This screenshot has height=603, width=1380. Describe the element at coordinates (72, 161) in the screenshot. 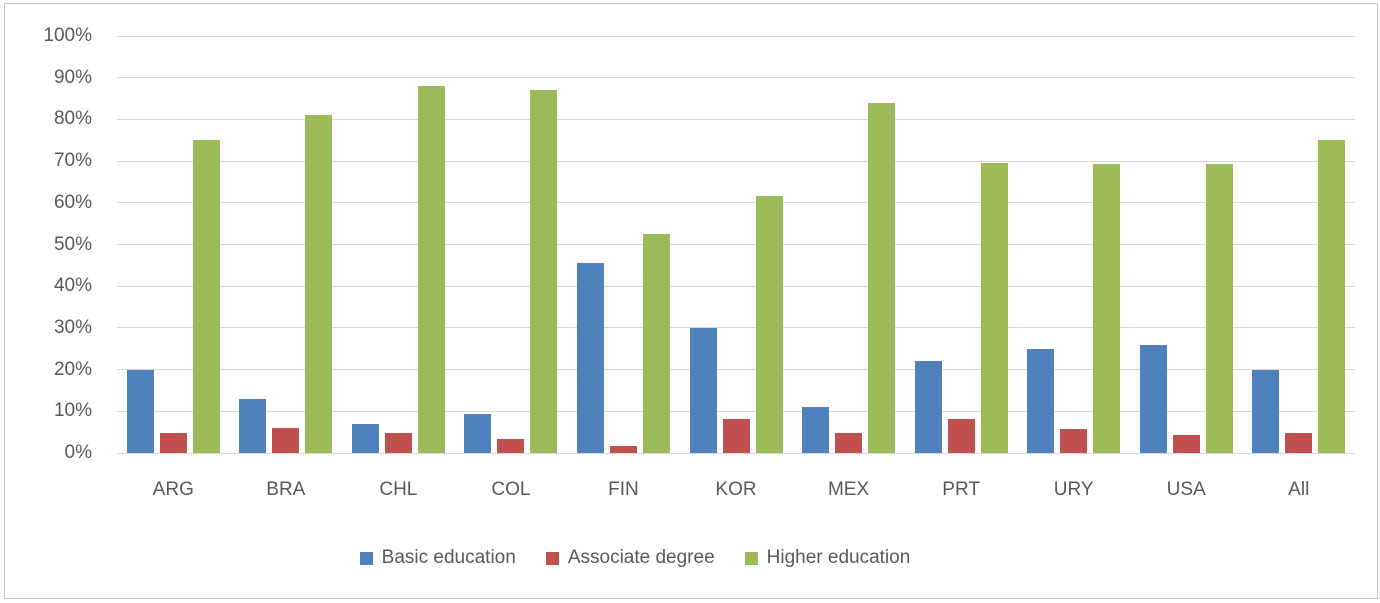

I see `y-tick-label-70: 70%` at that location.